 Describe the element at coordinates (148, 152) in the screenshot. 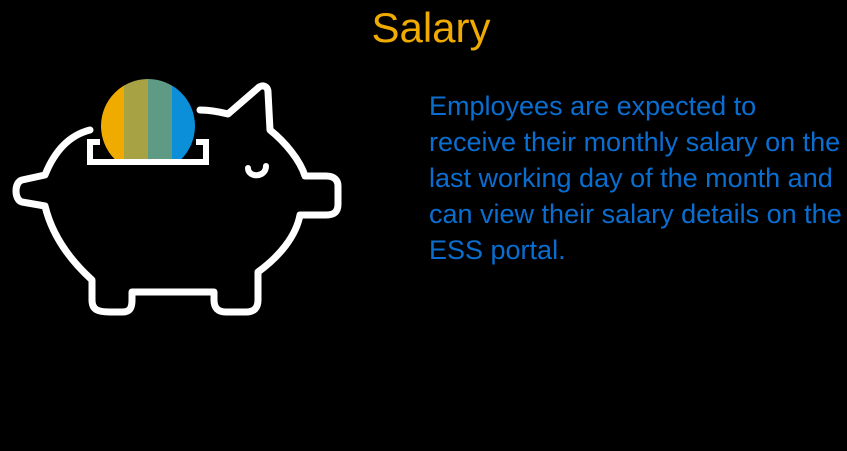

I see `coin-slot` at that location.